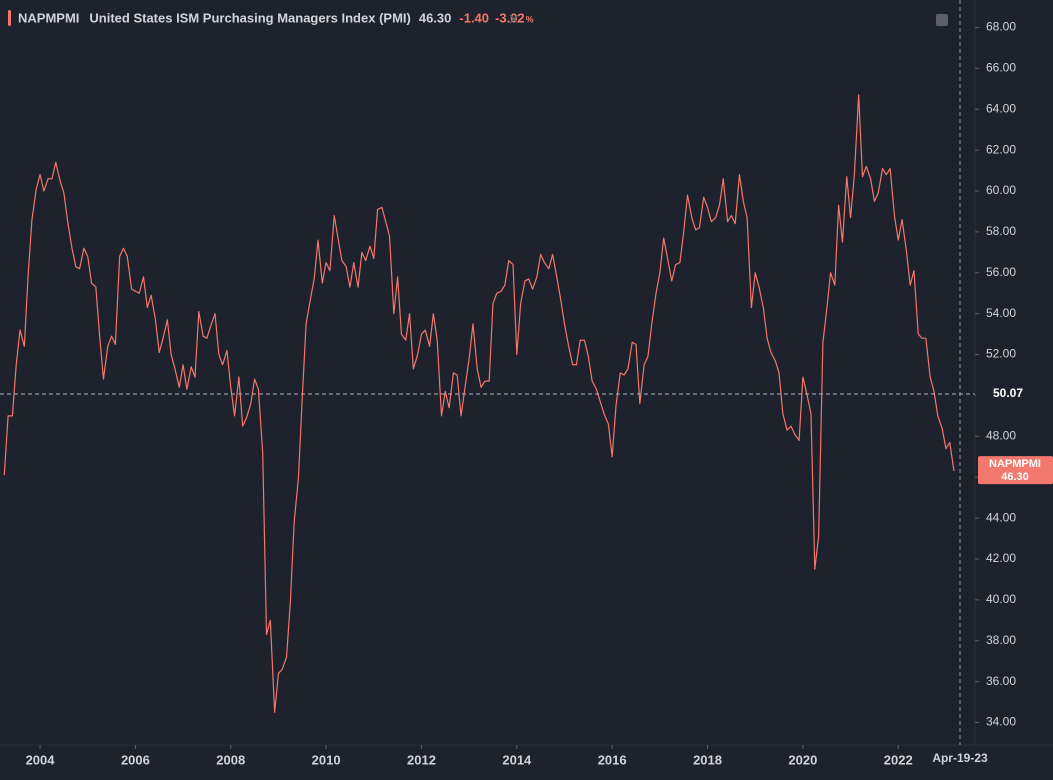  I want to click on x-tick-label: 2008, so click(230, 759).